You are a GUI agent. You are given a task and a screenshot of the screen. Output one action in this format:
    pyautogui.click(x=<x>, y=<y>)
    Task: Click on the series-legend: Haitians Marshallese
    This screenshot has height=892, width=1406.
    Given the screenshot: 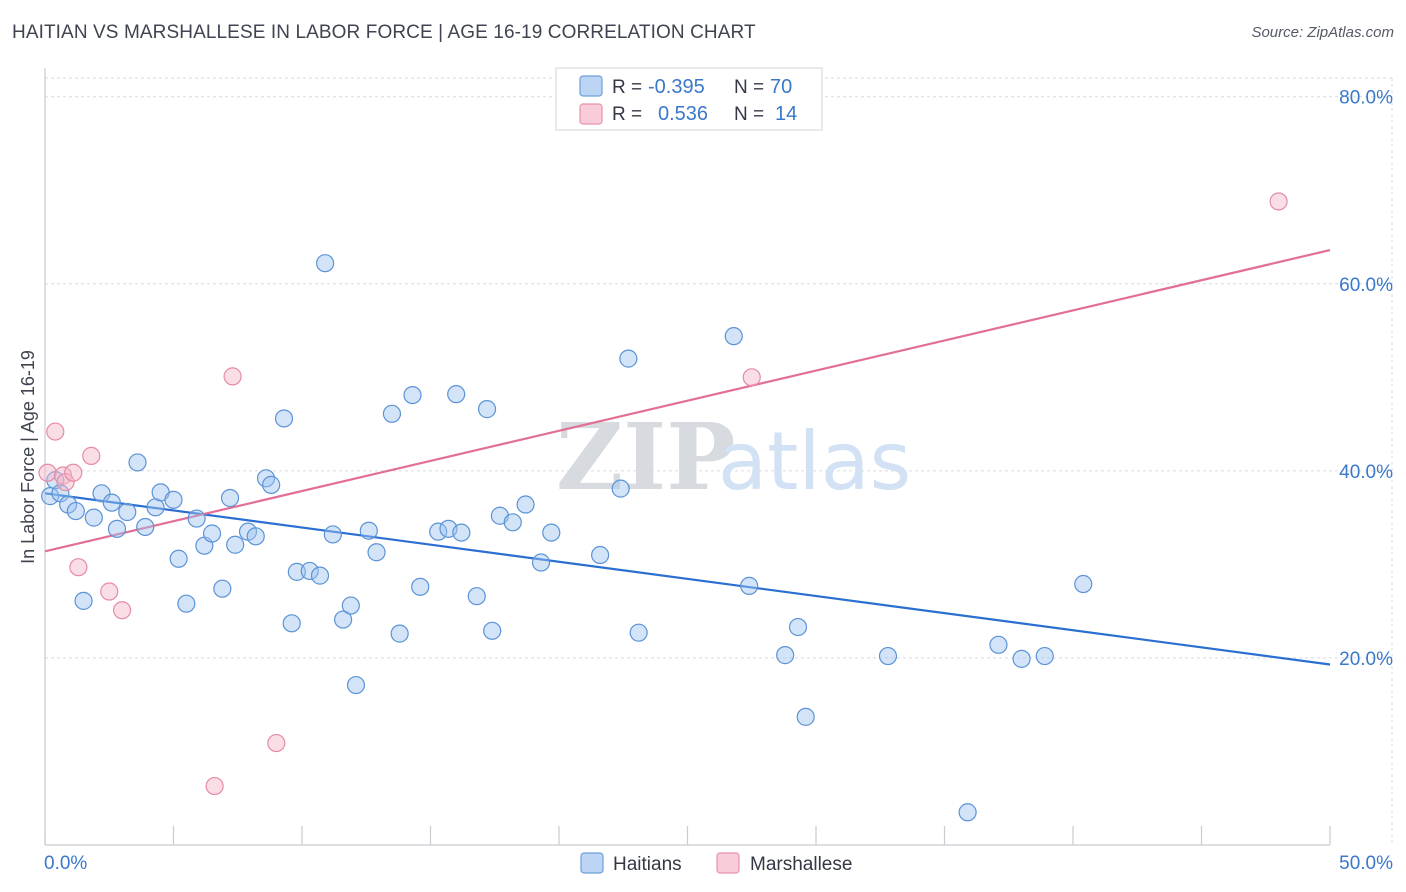 What is the action you would take?
    pyautogui.click(x=716, y=863)
    